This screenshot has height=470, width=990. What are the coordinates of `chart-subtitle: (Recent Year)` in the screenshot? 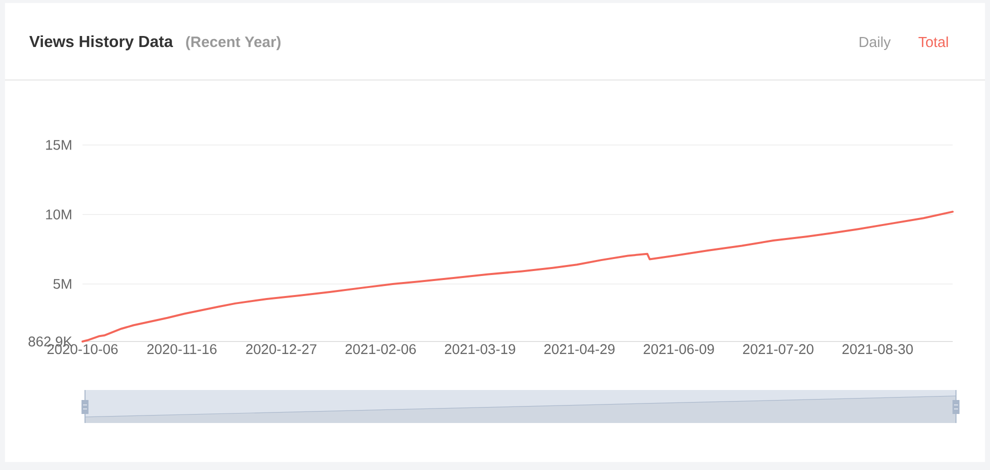 It's located at (233, 43).